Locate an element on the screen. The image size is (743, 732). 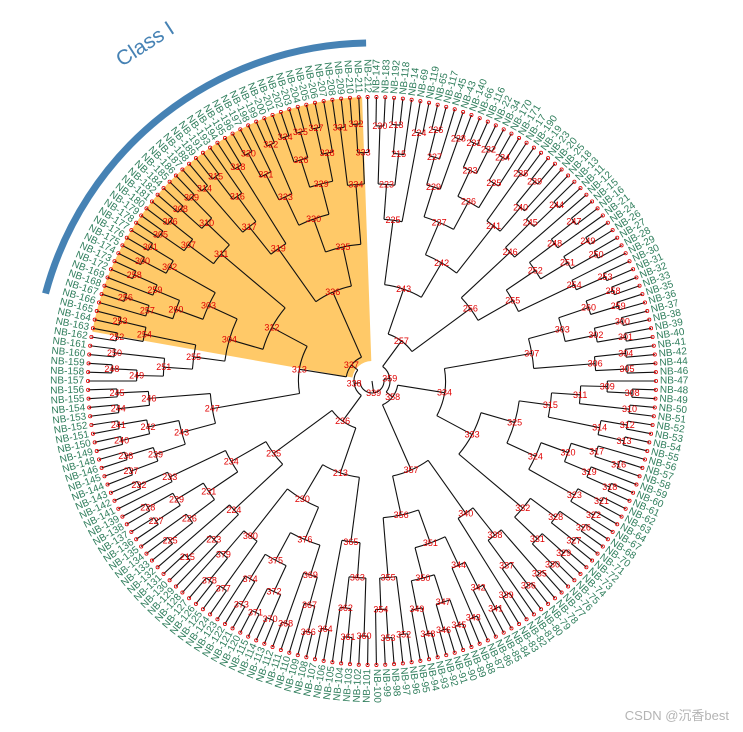
node-label: 320 is located at coordinates (568, 453).